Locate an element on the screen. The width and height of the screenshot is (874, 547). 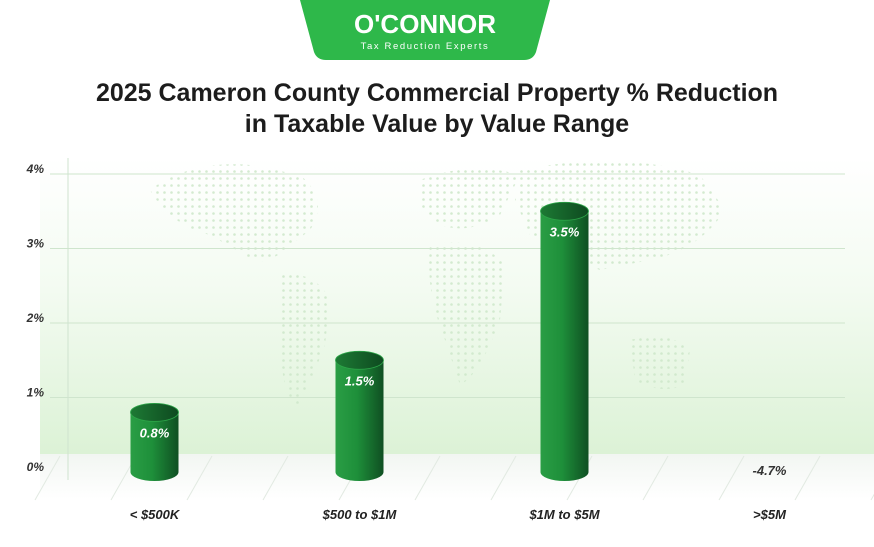
x-tick-label: $1M to $5M is located at coordinates (564, 514).